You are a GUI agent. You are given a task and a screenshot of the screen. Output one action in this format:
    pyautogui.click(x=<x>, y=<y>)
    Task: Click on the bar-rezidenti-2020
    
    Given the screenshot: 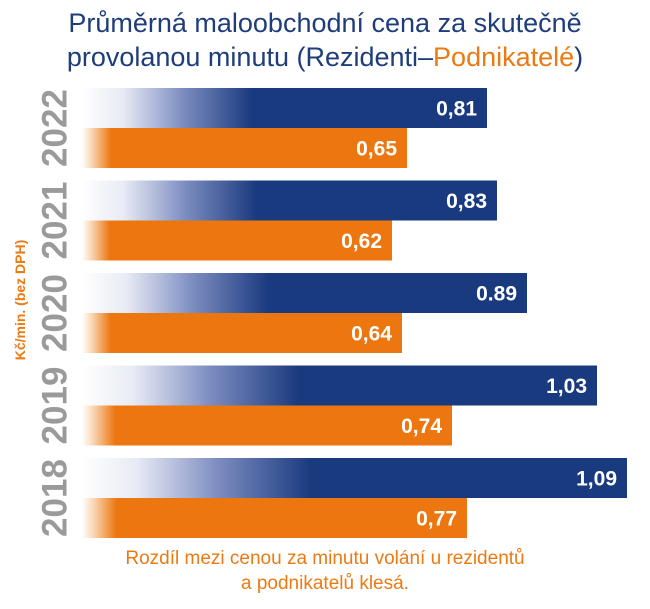 What is the action you would take?
    pyautogui.click(x=304, y=293)
    